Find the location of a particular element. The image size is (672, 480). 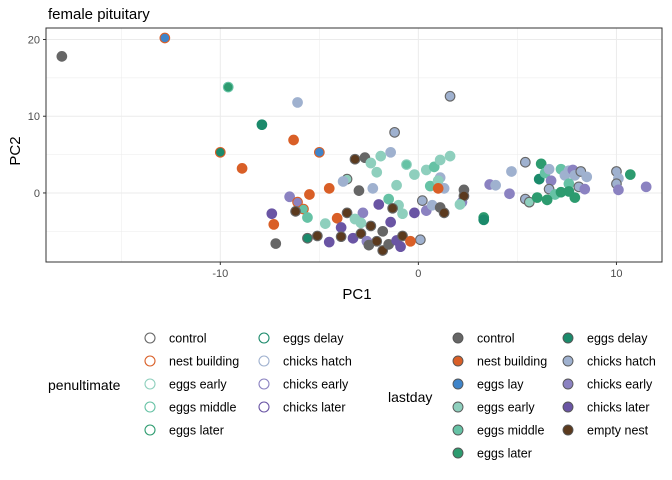

legend-label: eggs lay is located at coordinates (500, 385).